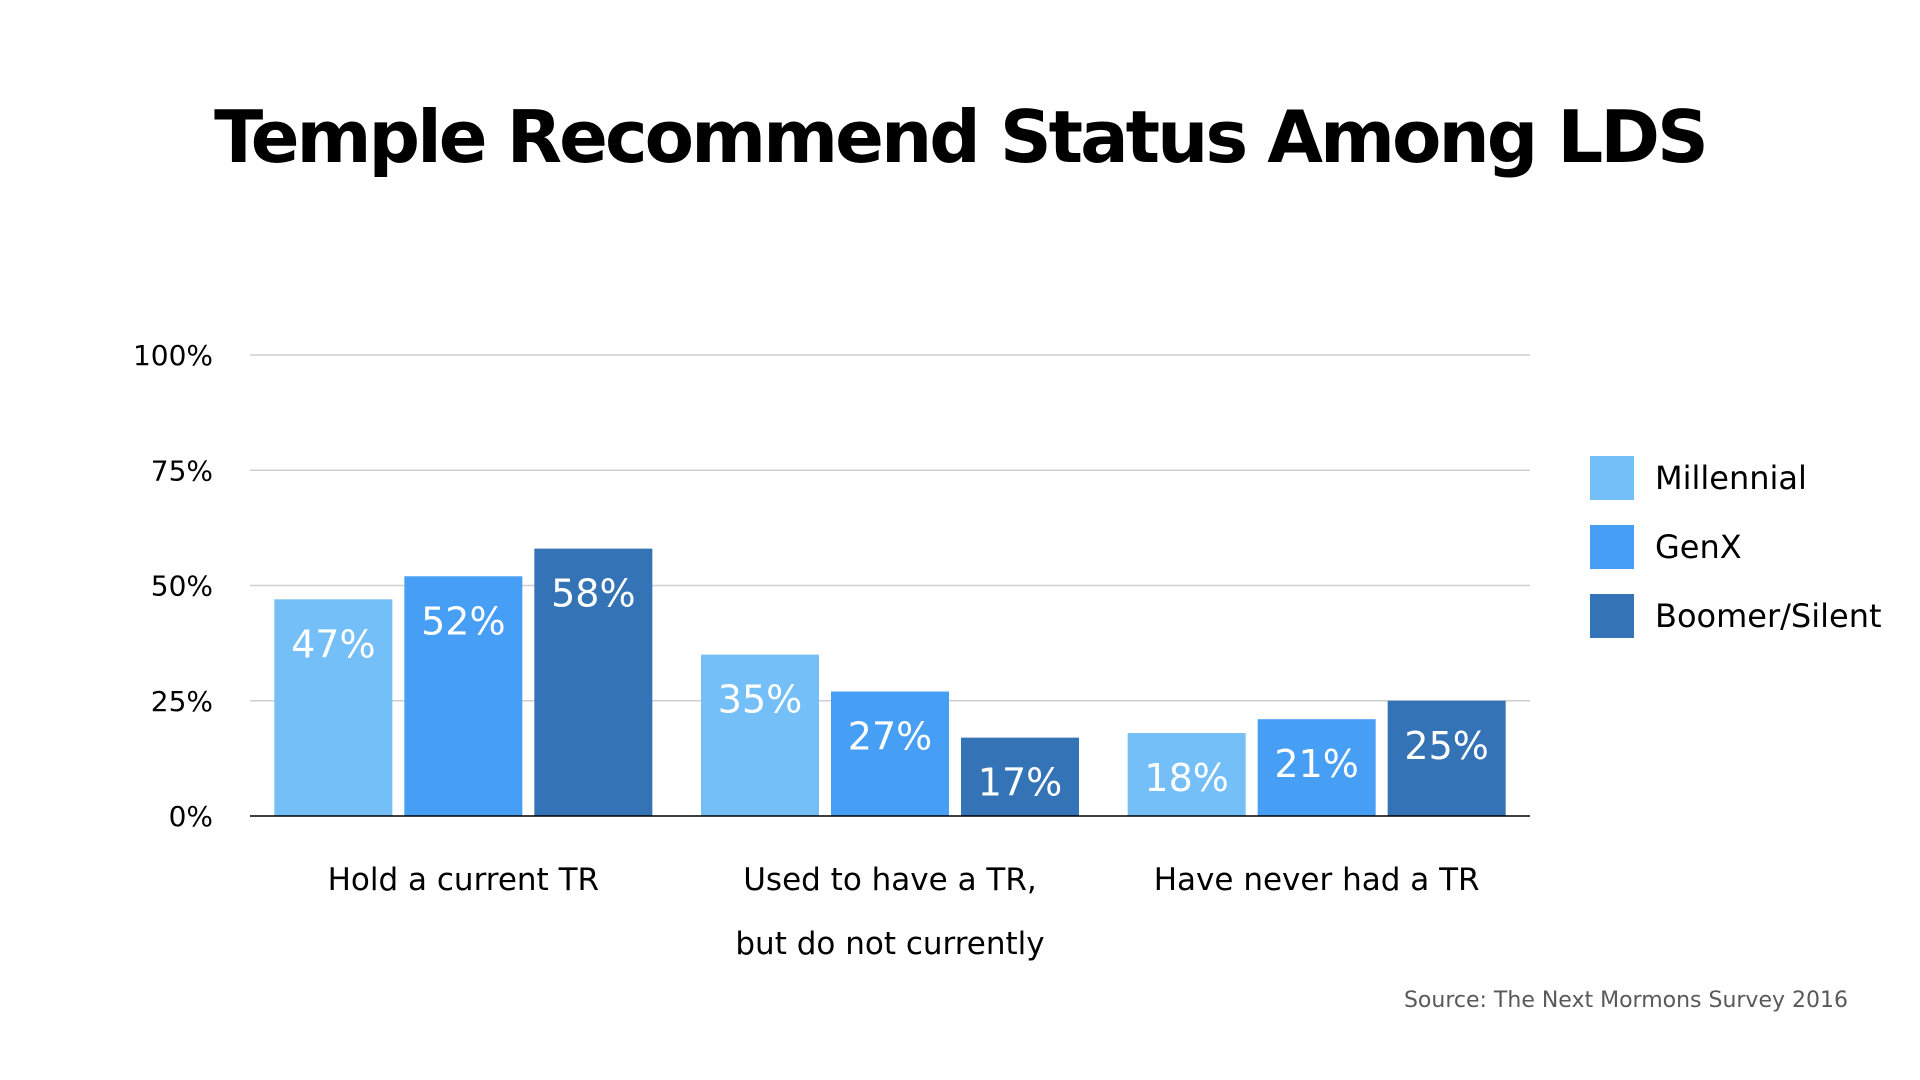 This screenshot has height=1080, width=1920. I want to click on category-label: Hold a current TR, so click(463, 880).